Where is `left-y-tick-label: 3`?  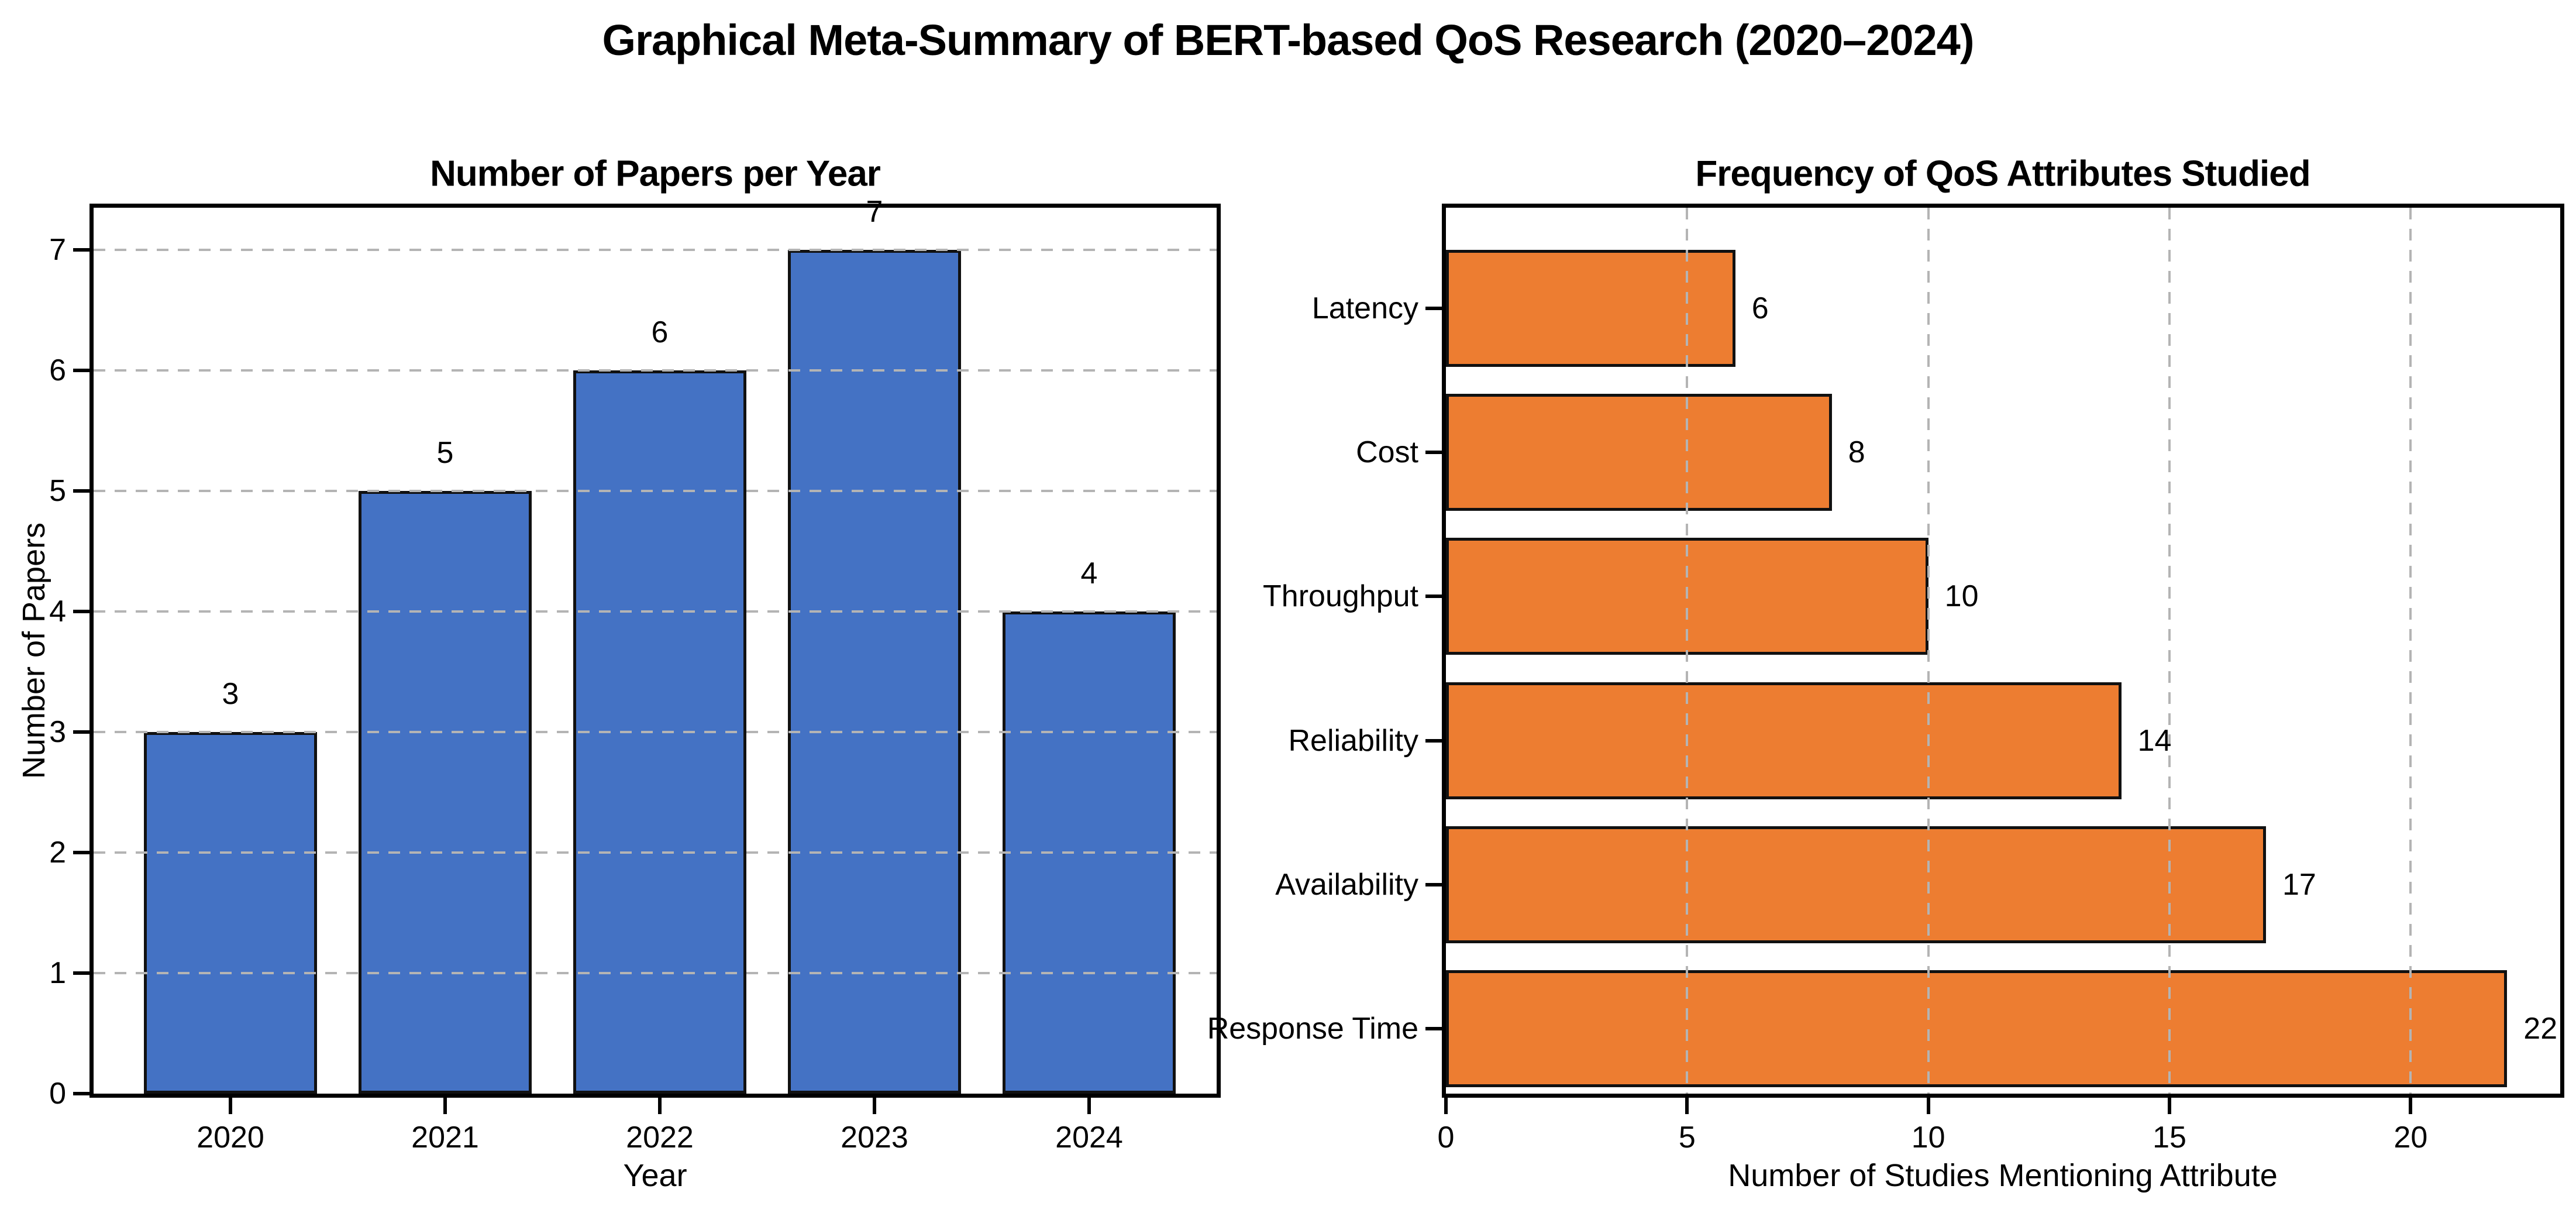 left-y-tick-label: 3 is located at coordinates (57, 732).